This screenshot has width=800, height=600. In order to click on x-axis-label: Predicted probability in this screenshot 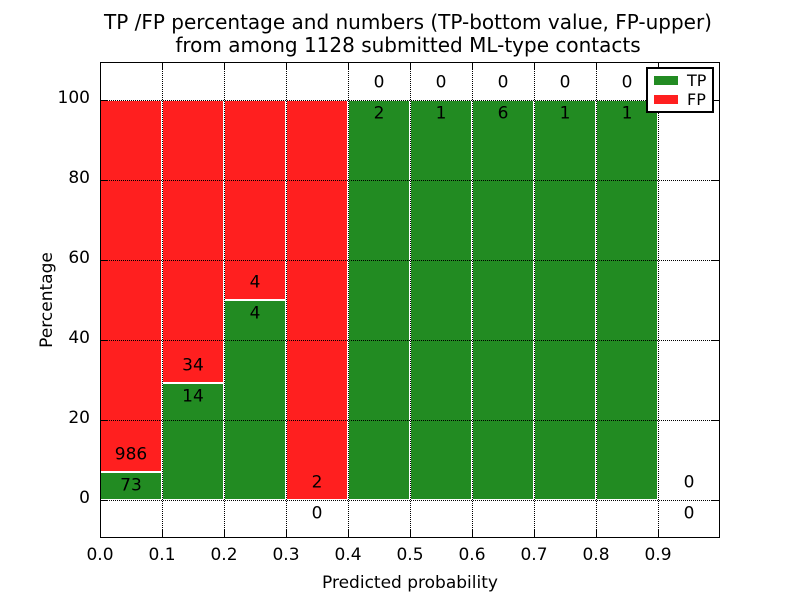, I will do `click(410, 583)`.